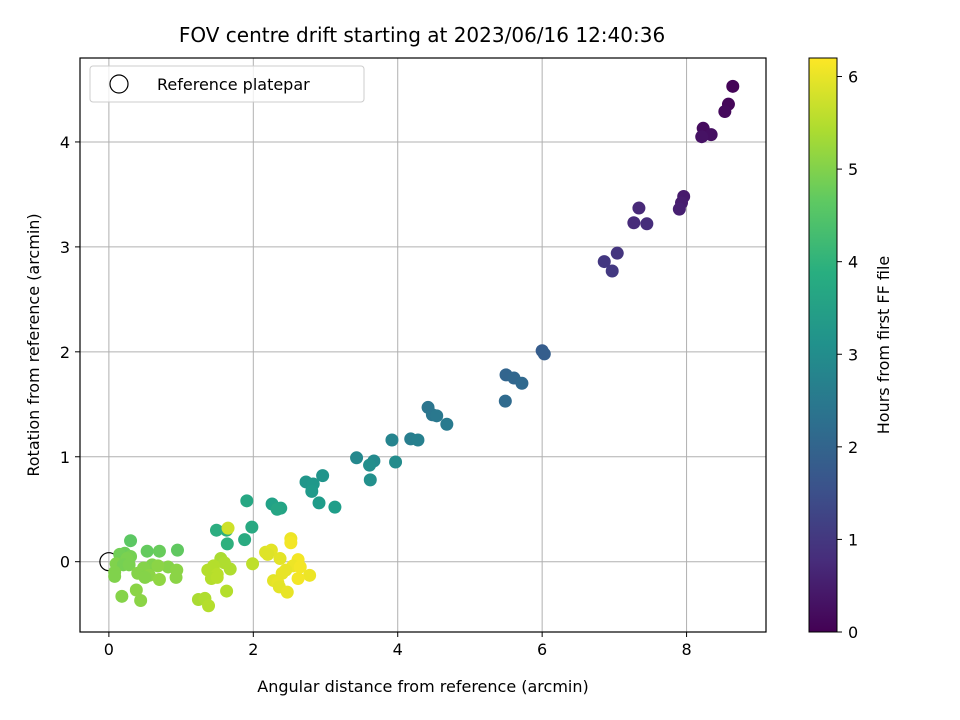 This screenshot has height=720, width=960. I want to click on colorbar-tick-label: 4, so click(853, 262).